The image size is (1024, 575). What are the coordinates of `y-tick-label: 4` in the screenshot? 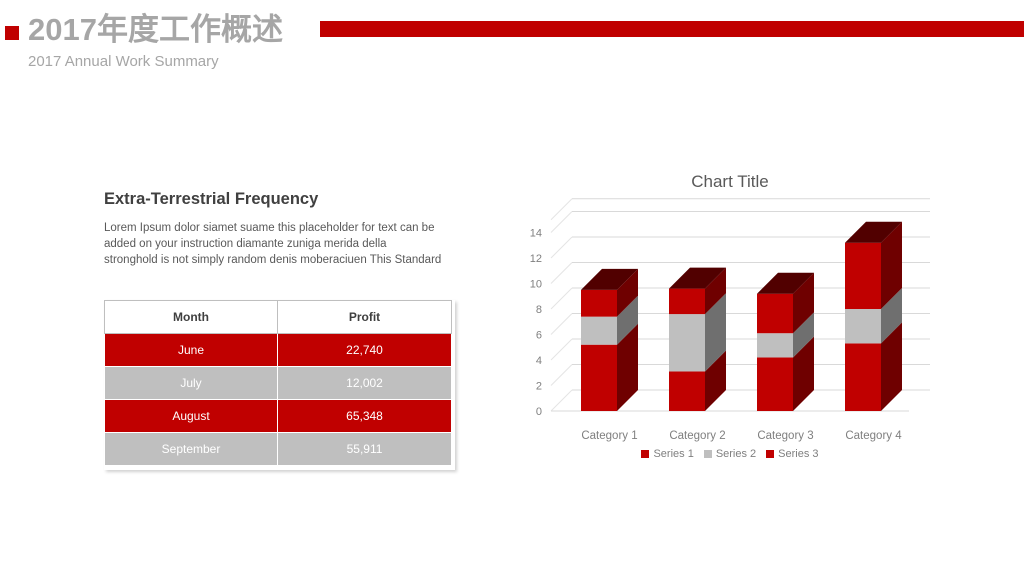 It's located at (539, 361).